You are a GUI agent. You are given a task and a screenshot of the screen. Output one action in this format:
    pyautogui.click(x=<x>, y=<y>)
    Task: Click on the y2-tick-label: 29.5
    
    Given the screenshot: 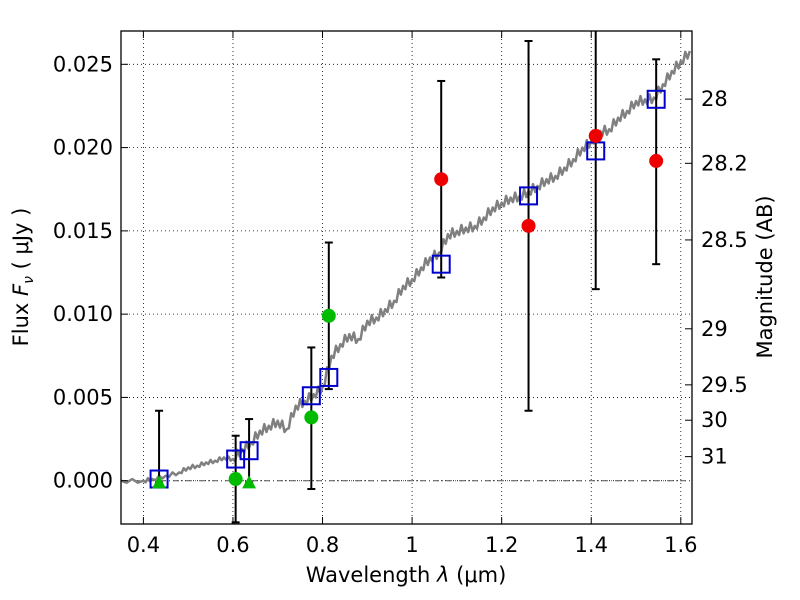 What is the action you would take?
    pyautogui.click(x=724, y=385)
    